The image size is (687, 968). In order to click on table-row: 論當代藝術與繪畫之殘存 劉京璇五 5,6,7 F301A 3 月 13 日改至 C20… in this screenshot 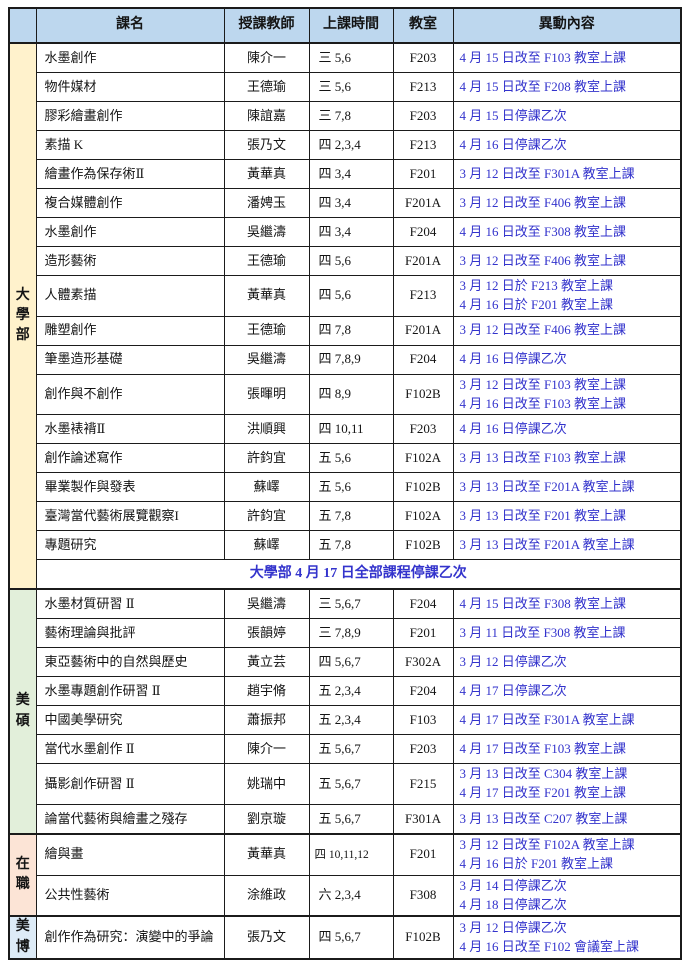, I will do `click(345, 819)`.